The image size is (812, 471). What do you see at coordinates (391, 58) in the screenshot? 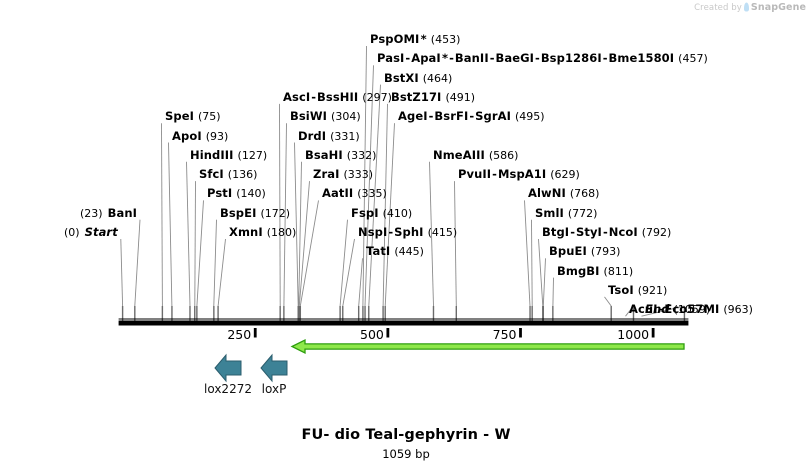
I see `enzyme-name: PasI` at bounding box center [391, 58].